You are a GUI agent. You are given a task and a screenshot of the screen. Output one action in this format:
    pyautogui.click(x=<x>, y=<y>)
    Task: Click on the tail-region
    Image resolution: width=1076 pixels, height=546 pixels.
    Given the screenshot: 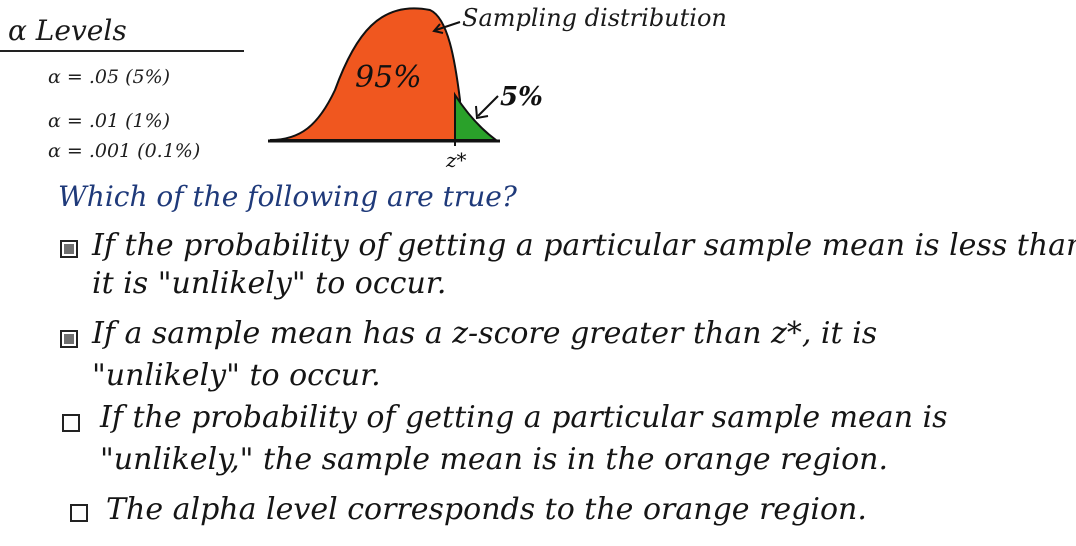 What is the action you would take?
    pyautogui.click(x=477, y=116)
    